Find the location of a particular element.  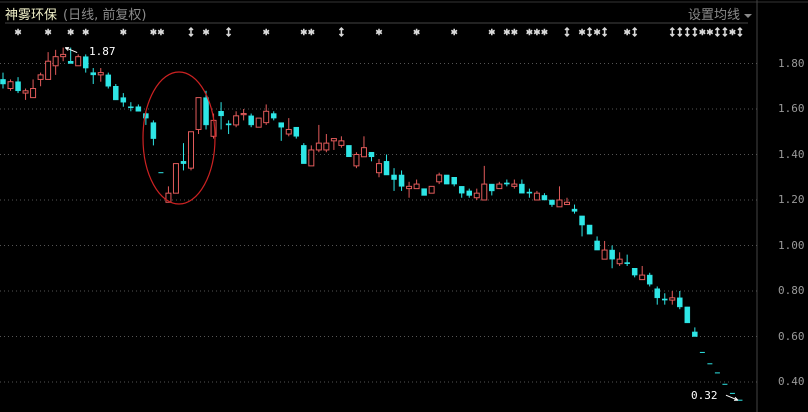

high-price-label: 1.87 is located at coordinates (102, 51).